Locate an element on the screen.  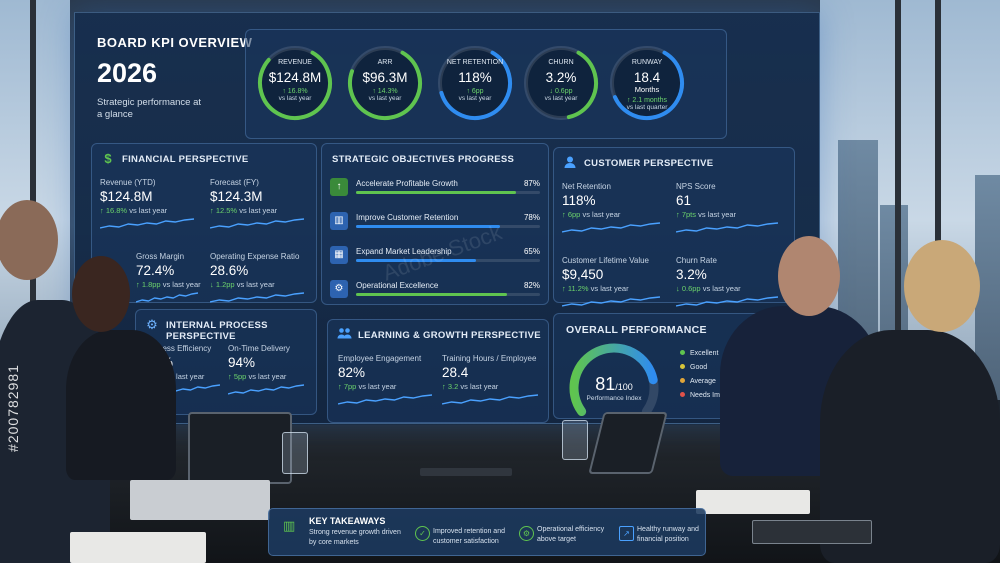
chart-icon: ▥ is located at coordinates (339, 221).